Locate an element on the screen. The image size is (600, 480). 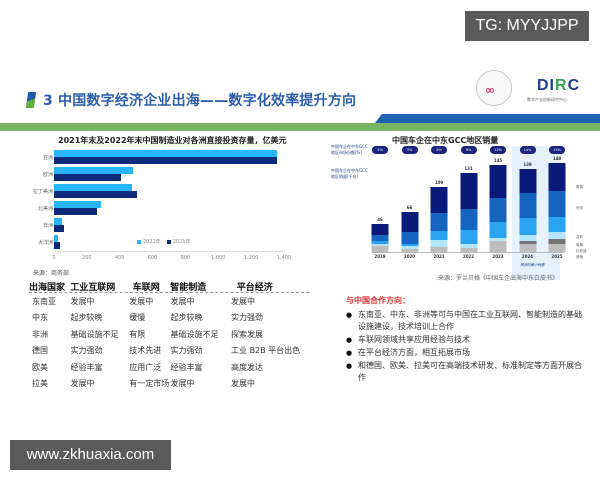
chart1-category-label: 大洋洲 is located at coordinates (45, 243).